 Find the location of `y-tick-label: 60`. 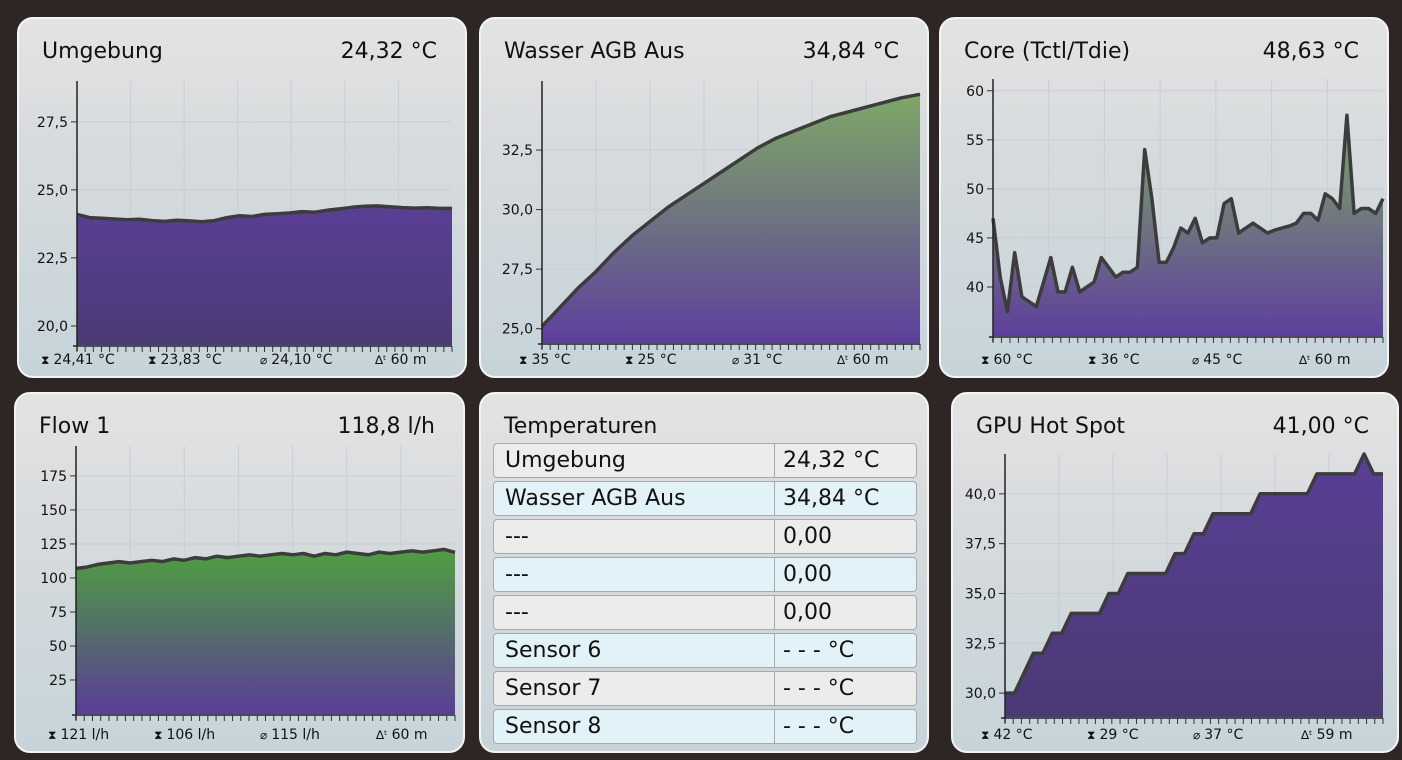

y-tick-label: 60 is located at coordinates (975, 92).